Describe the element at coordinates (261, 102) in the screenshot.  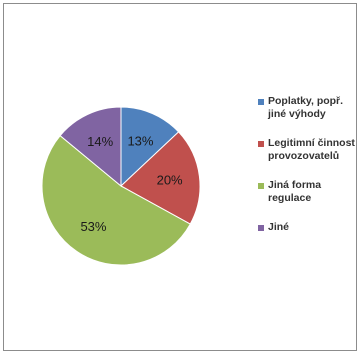
I see `legend-swatch-poplatky` at that location.